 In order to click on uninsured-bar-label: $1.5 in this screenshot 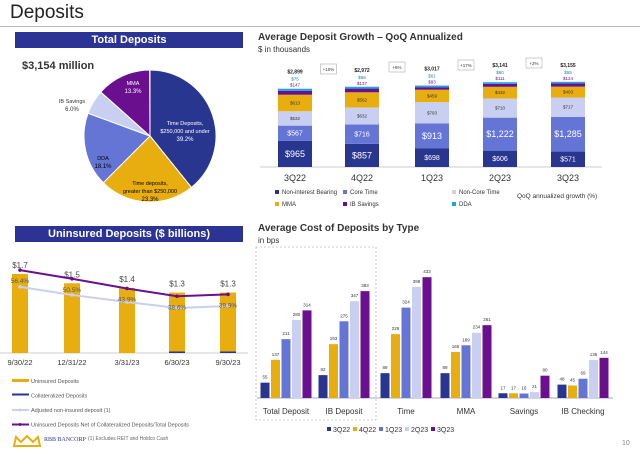, I will do `click(72, 274)`.